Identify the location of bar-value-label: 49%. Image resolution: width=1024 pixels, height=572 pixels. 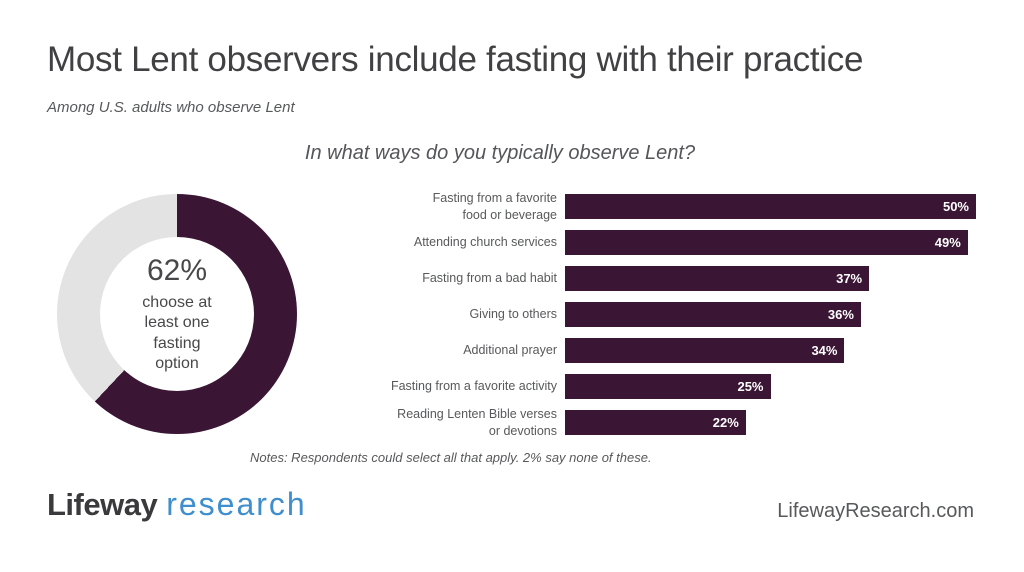
(947, 242).